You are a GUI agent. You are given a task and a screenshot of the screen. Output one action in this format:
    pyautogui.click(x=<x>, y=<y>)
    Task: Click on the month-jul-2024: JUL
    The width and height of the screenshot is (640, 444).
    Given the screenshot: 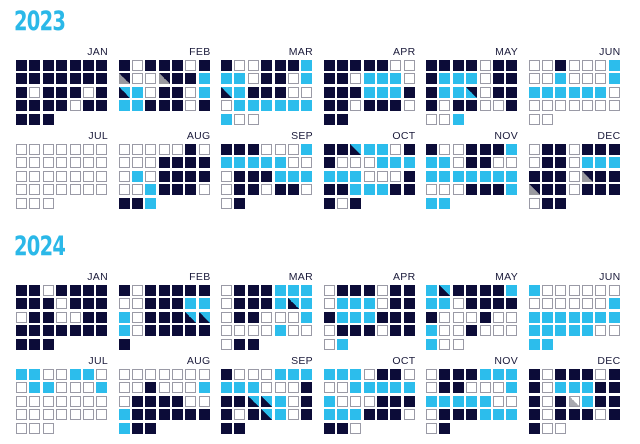 What is the action you would take?
    pyautogui.click(x=62, y=394)
    